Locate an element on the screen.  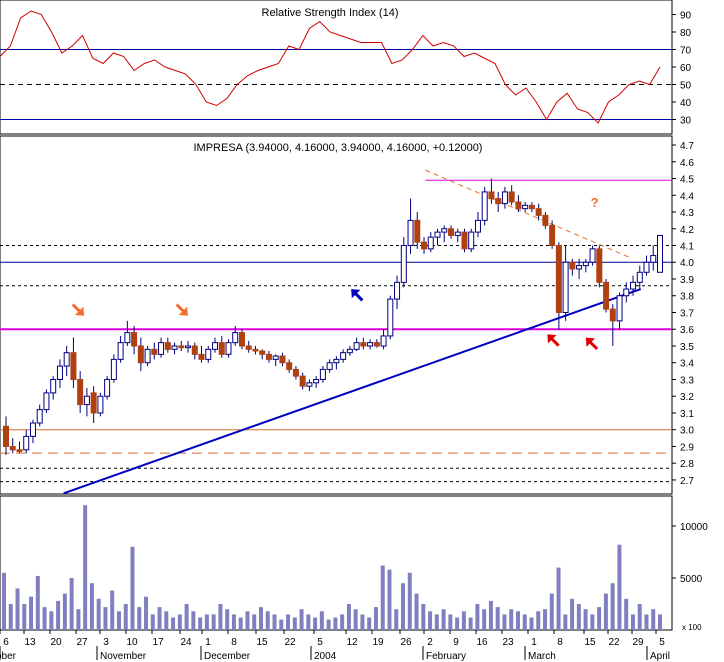
x-day-label: 26 is located at coordinates (406, 642).